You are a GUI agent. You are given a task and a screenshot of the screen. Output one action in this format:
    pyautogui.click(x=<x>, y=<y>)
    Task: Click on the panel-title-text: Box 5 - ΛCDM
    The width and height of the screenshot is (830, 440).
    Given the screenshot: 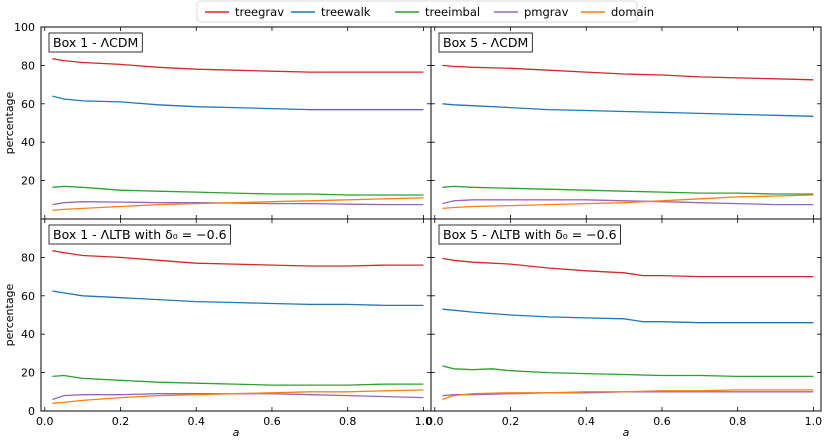 What is the action you would take?
    pyautogui.click(x=485, y=42)
    